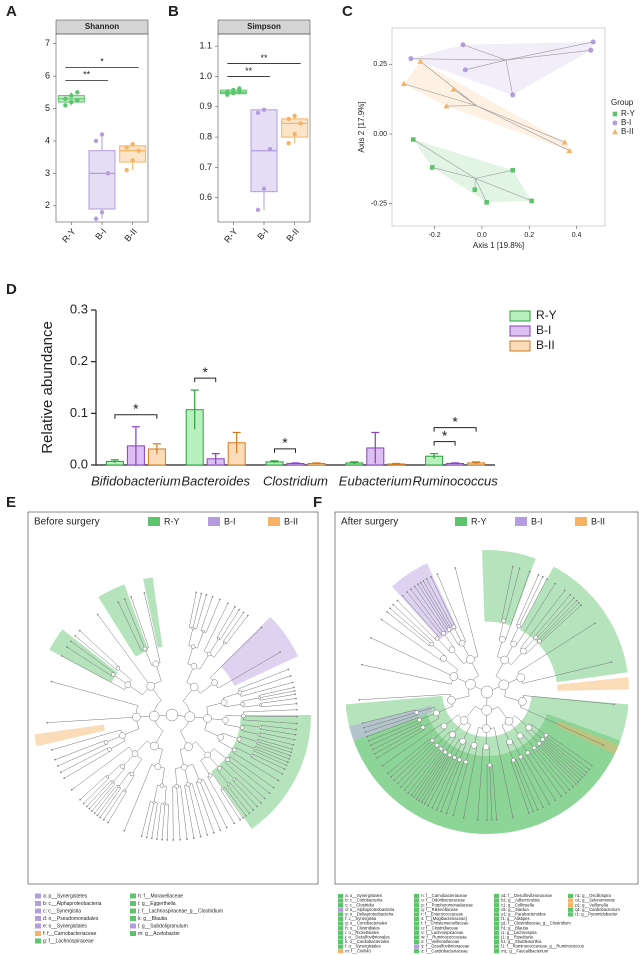 The width and height of the screenshot is (644, 955). What do you see at coordinates (498, 245) in the screenshot?
I see `x-axis-label: Axis 1 [19.8%]` at bounding box center [498, 245].